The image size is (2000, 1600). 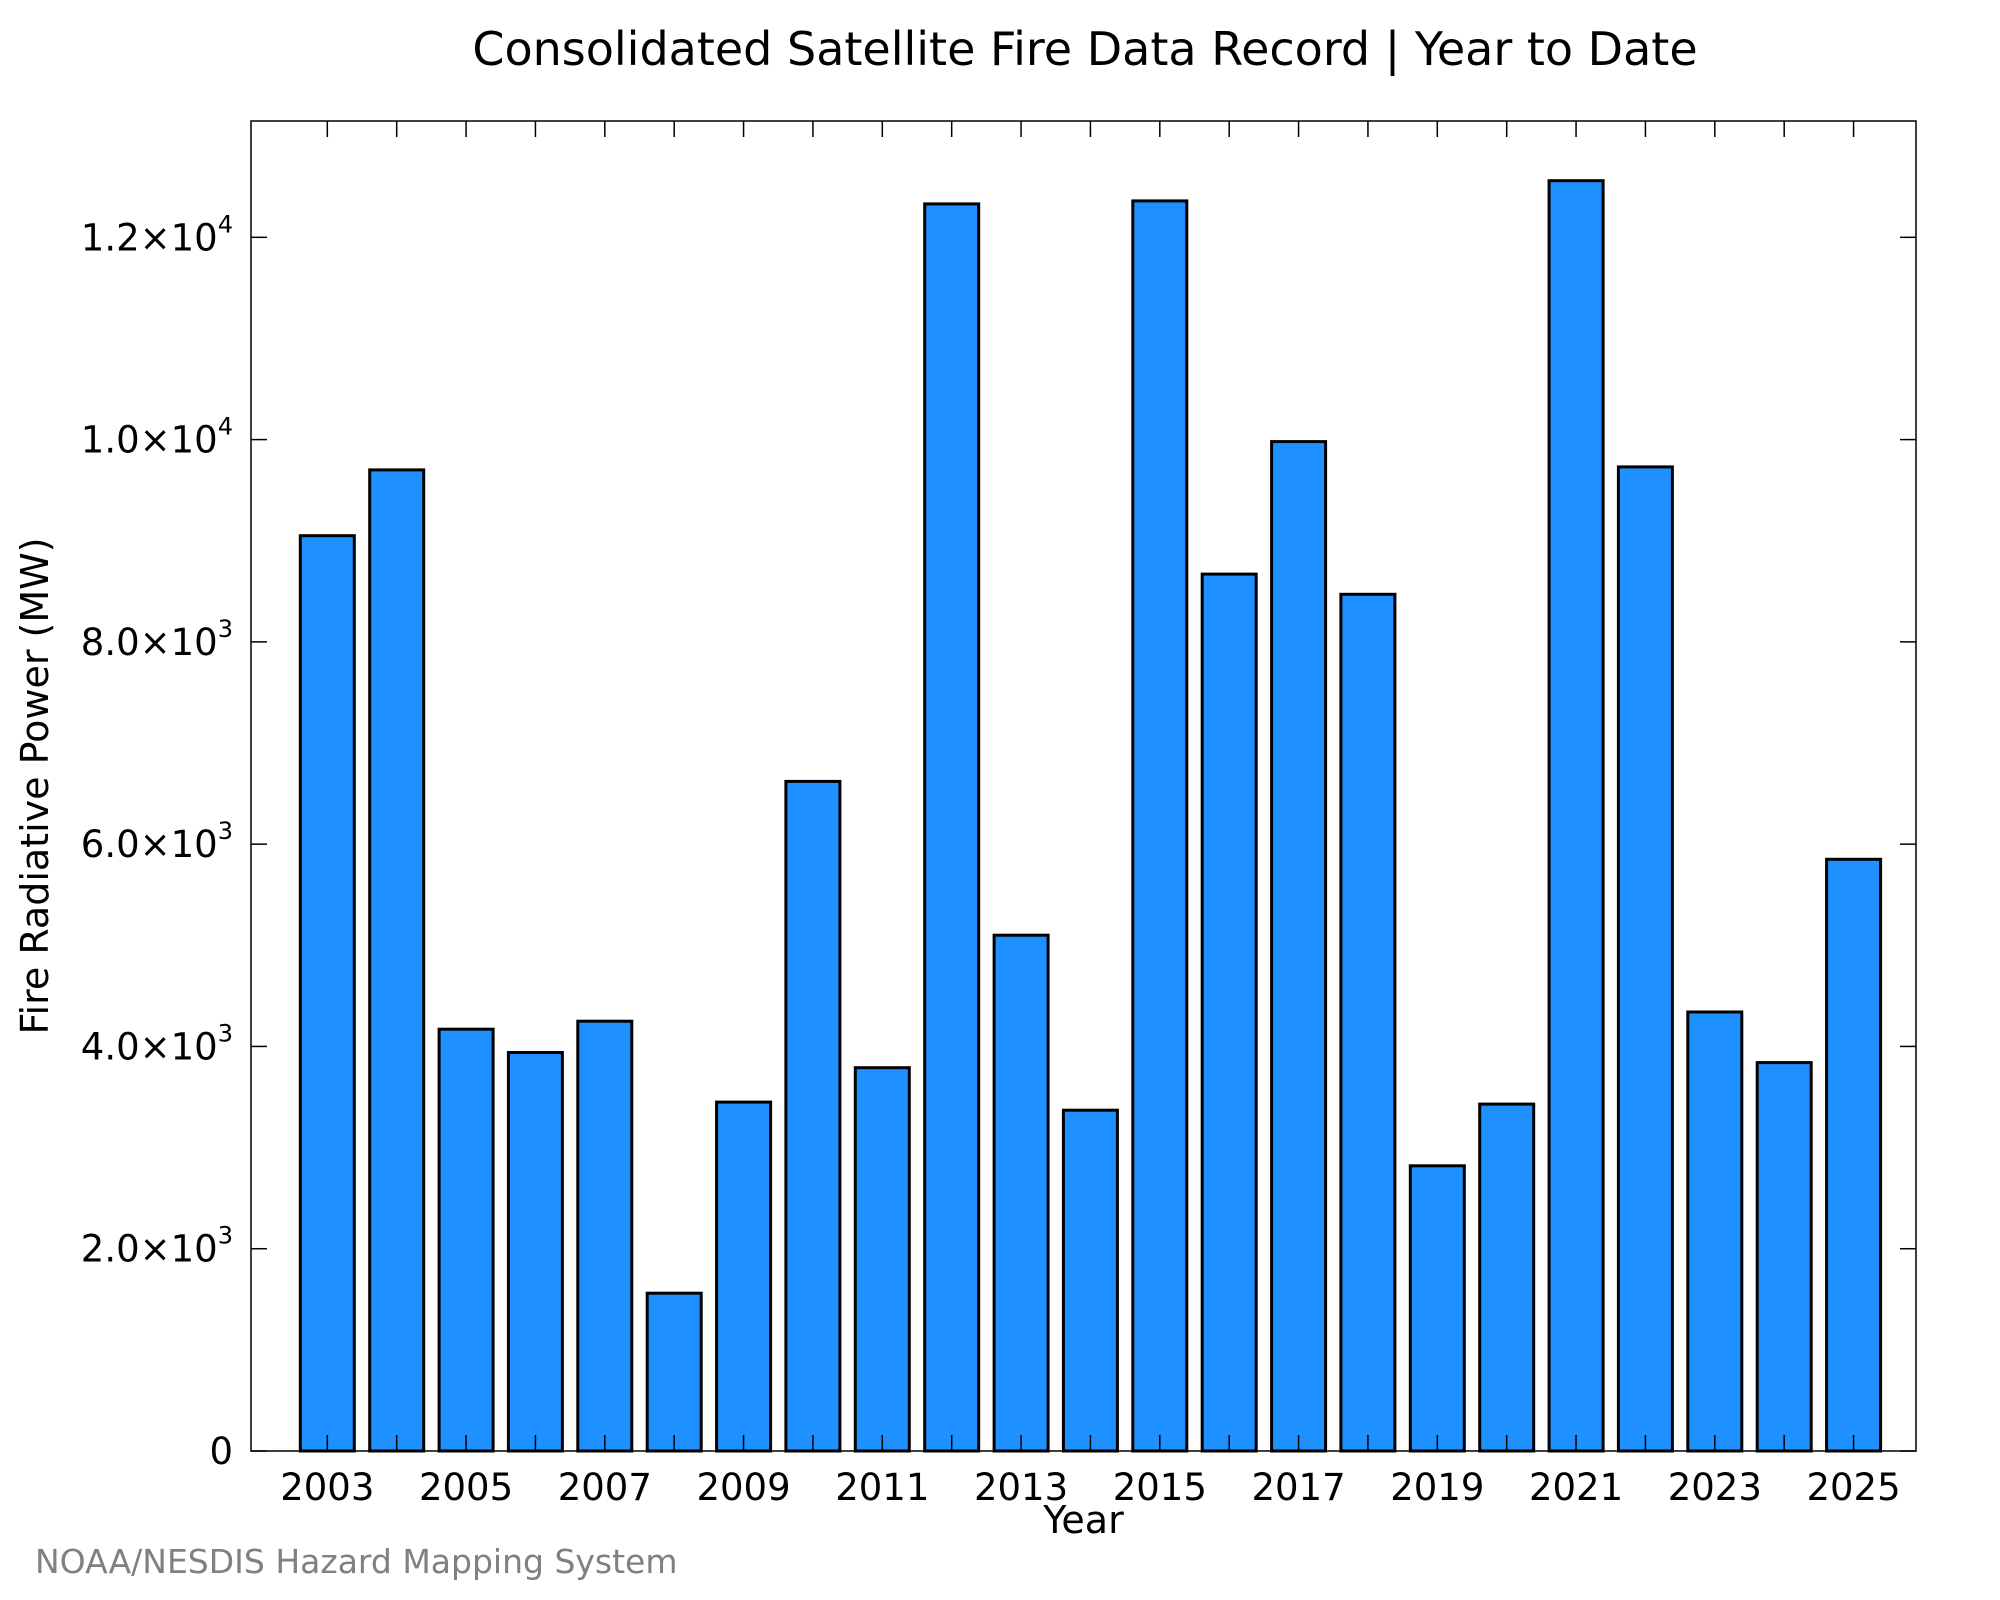 I want to click on y-tick-label-0: 0, so click(x=221, y=1451).